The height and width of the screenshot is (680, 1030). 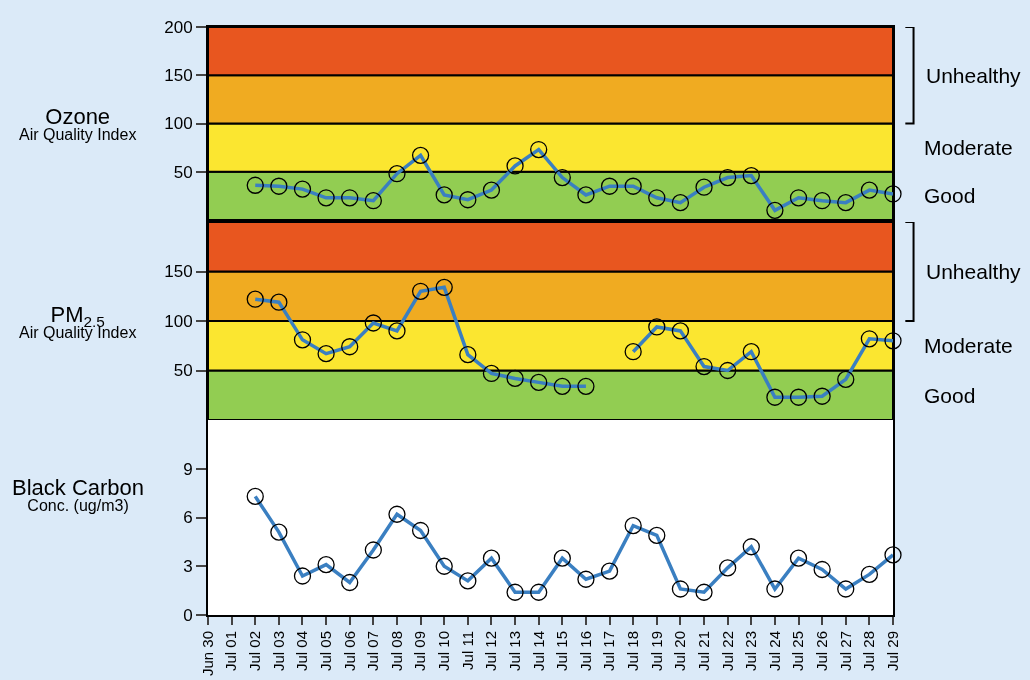 I want to click on y-axis-title: PM$_{2.5}$ Air Quality Index, so click(x=78, y=321).